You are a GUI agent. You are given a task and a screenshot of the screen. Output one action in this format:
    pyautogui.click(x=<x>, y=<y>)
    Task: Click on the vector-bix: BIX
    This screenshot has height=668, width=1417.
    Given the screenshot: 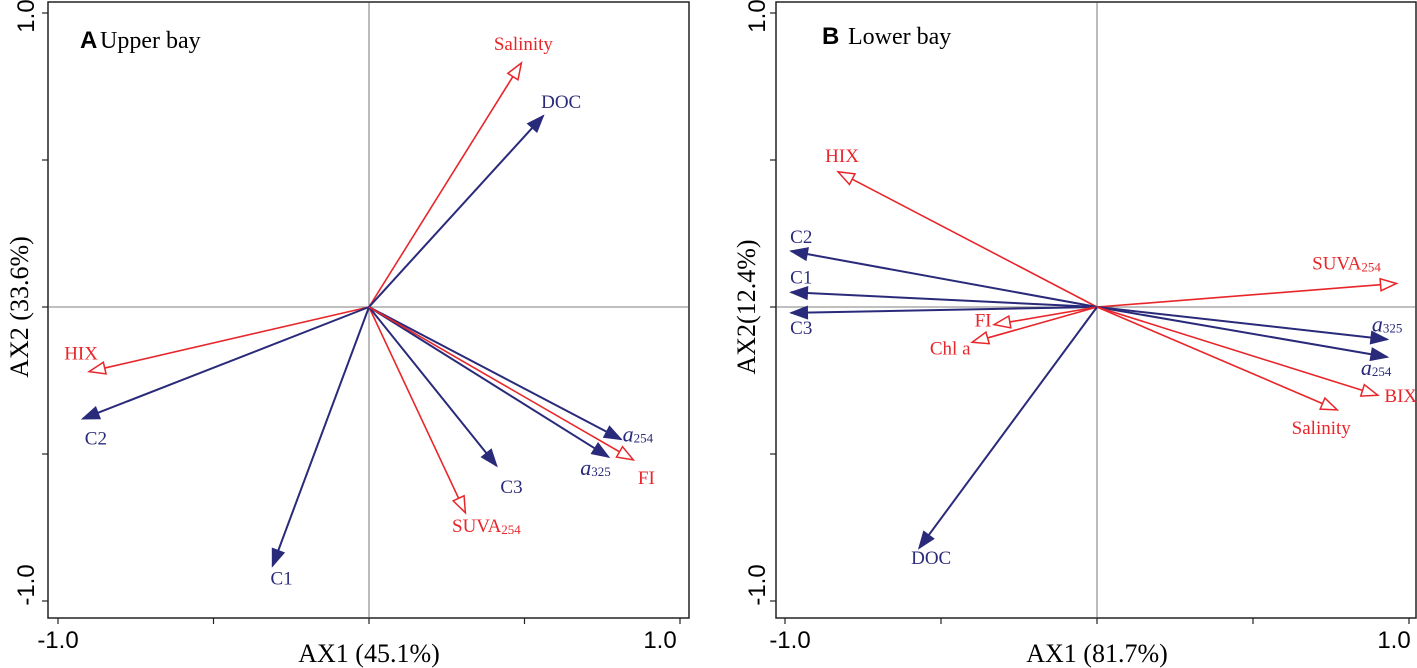 What is the action you would take?
    pyautogui.click(x=1256, y=357)
    